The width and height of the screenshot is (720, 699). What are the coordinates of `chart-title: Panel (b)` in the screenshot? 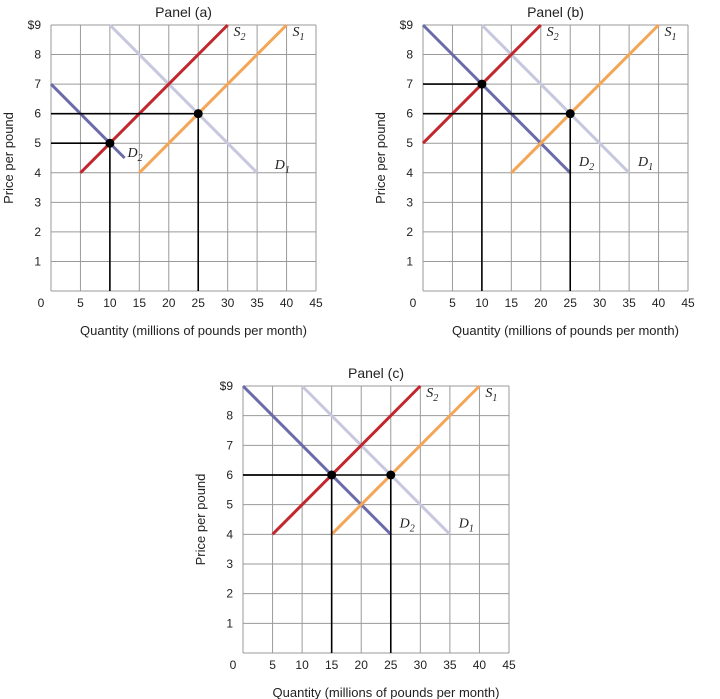 It's located at (555, 12).